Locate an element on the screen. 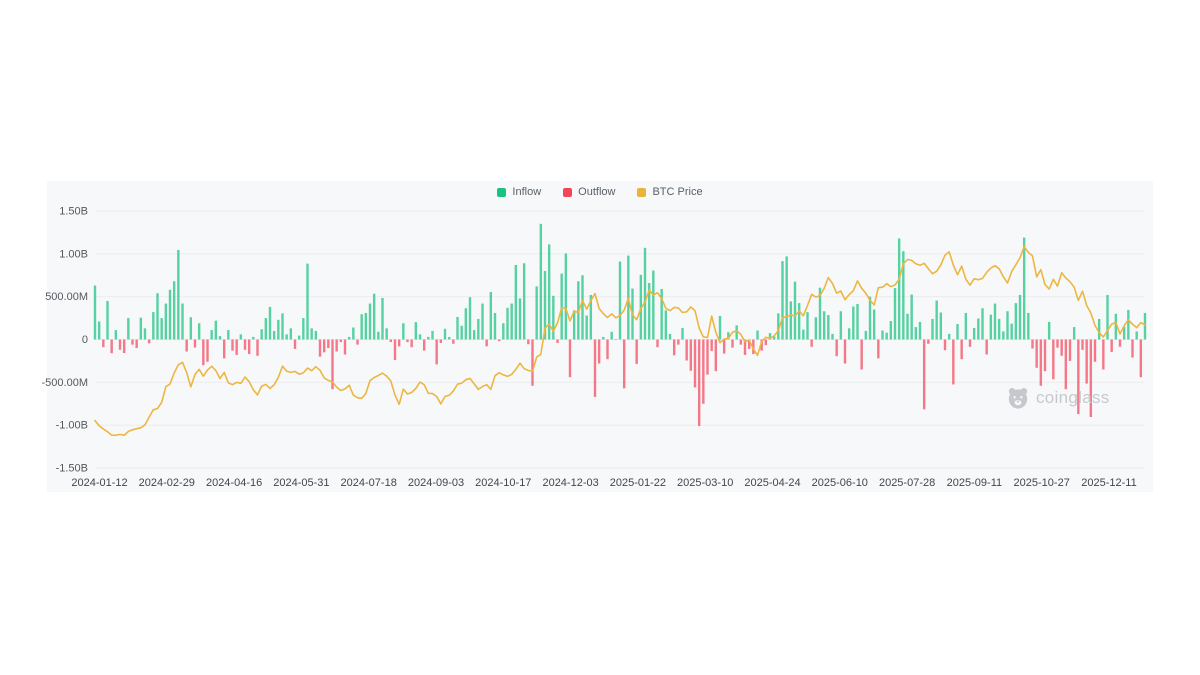 The image size is (1200, 675). legend-item-outflow: Outflow is located at coordinates (589, 192).